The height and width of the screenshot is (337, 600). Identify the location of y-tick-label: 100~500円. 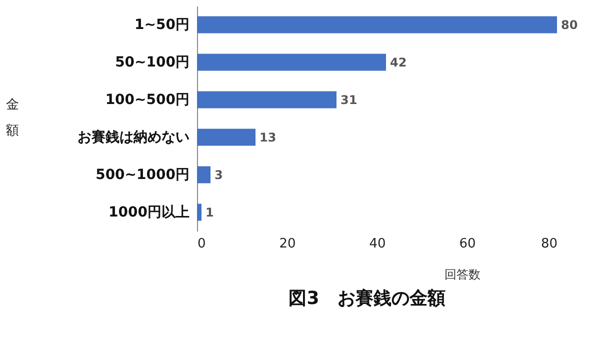
(147, 100).